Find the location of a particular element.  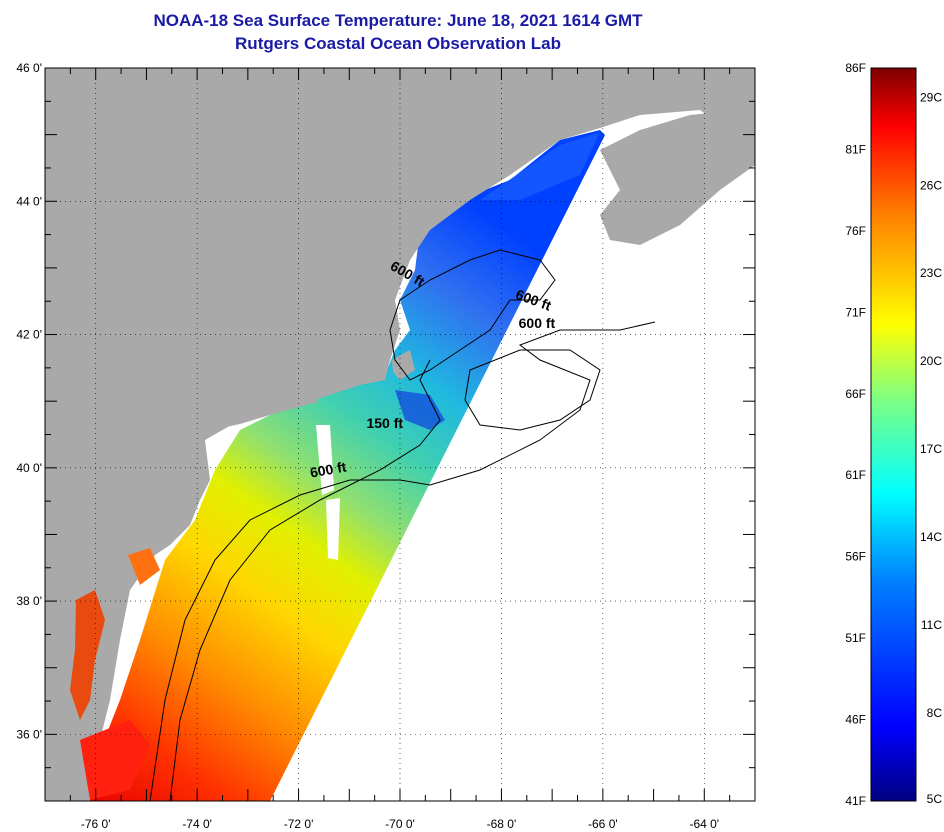

pamlico-sound is located at coordinates (115, 760).